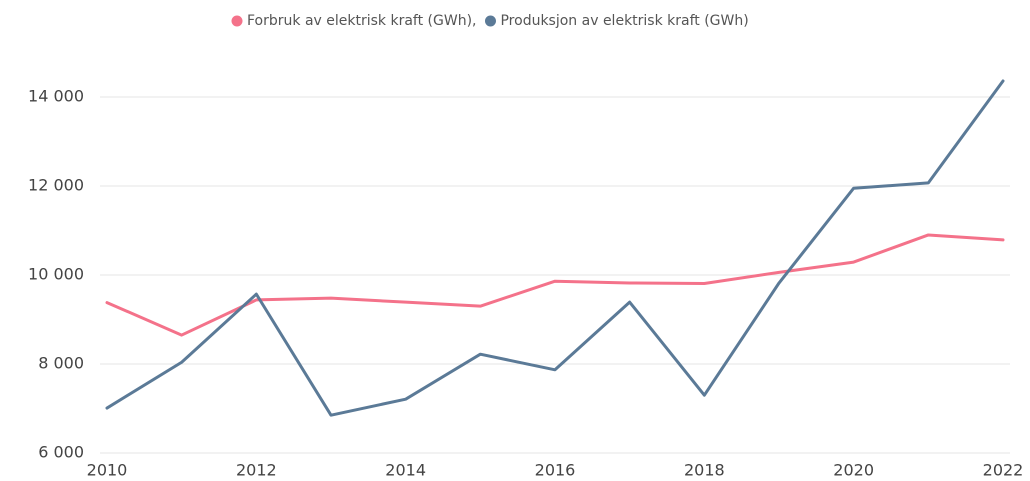 Image resolution: width=1030 pixels, height=481 pixels. I want to click on x-tick-label: 2014, so click(405, 470).